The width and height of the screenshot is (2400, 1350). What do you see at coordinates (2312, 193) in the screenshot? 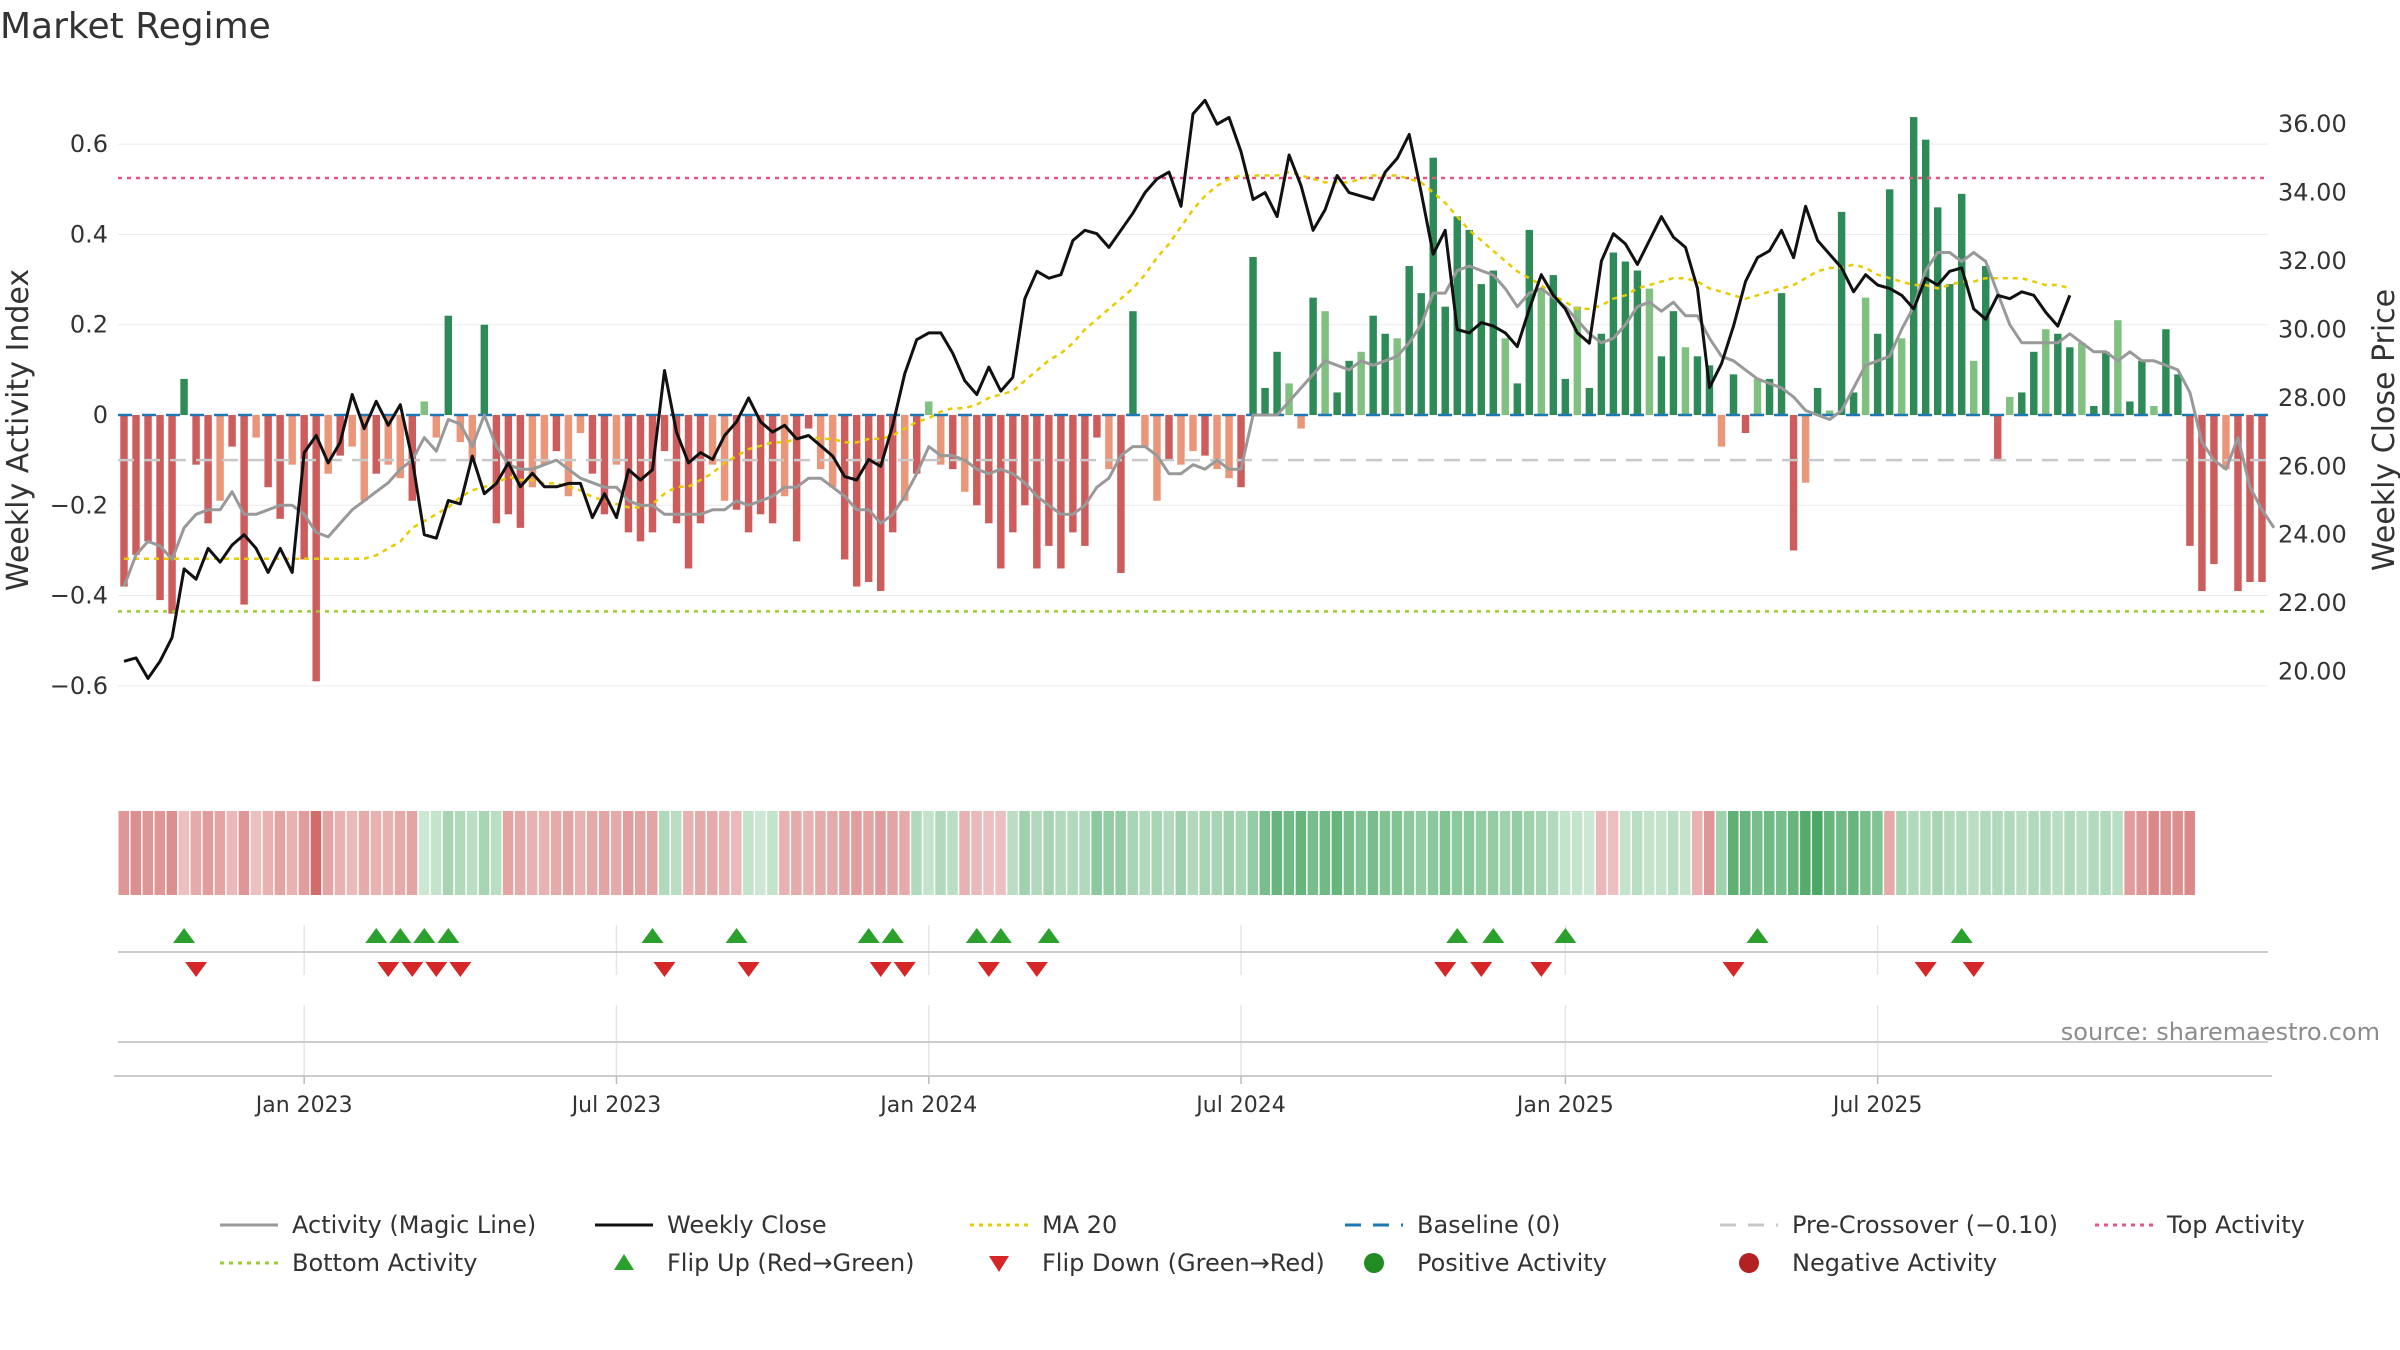
I see `y-right-tick-label: 34.00` at bounding box center [2312, 193].